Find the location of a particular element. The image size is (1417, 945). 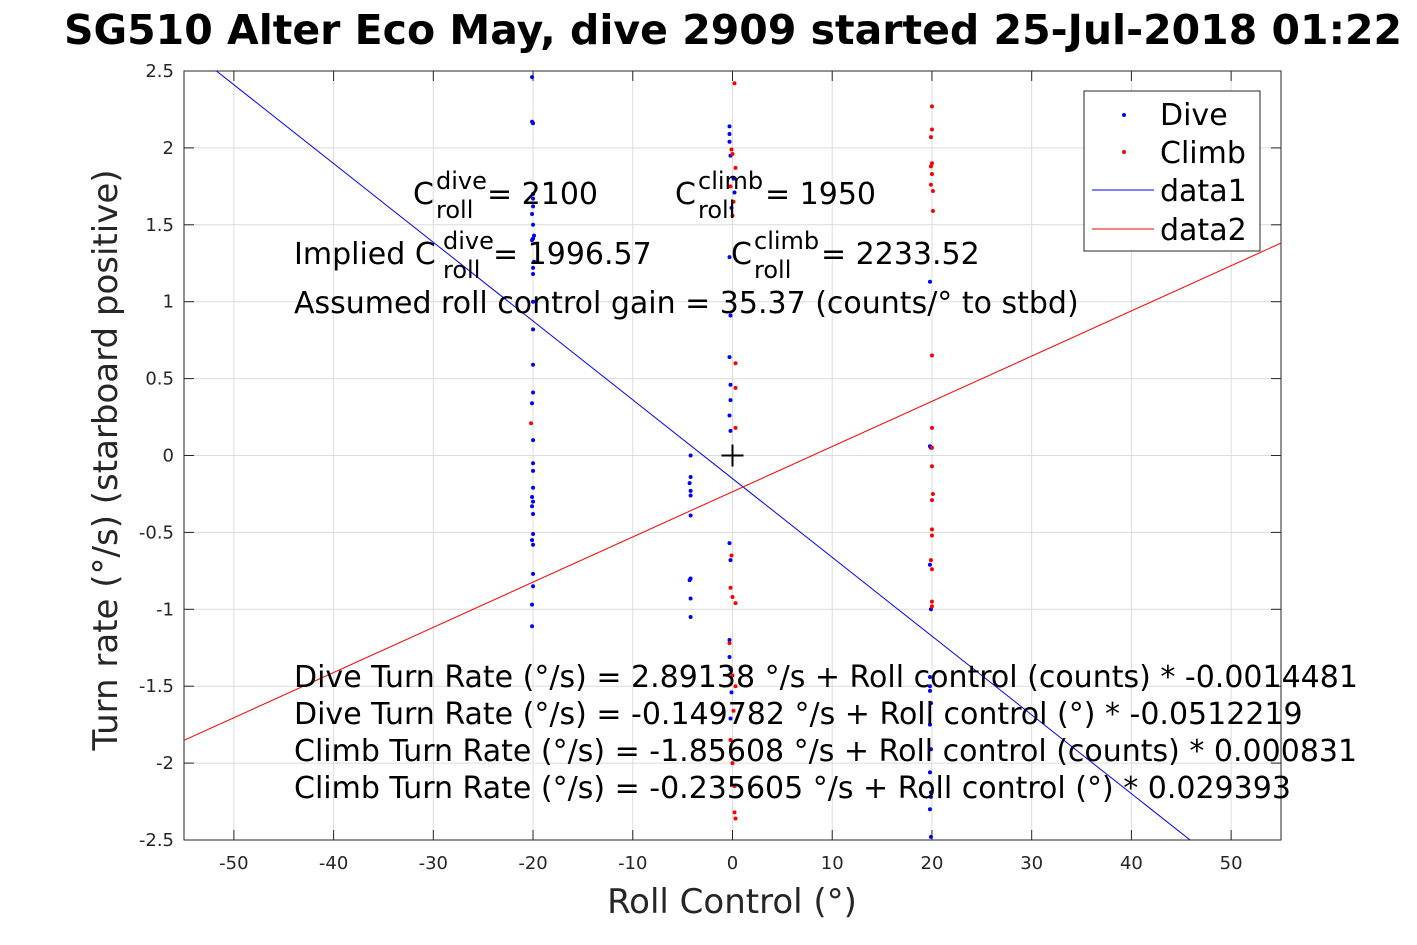

center-marker is located at coordinates (732, 455).